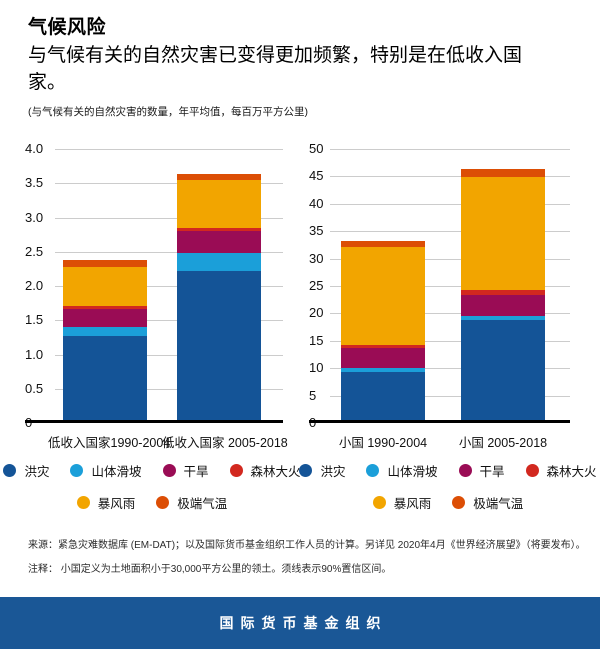  What do you see at coordinates (275, 69) in the screenshot?
I see `figure-subtitle: 与气候有关的自然灾害已变得更加频繁，特别是在低收入国家。` at bounding box center [275, 69].